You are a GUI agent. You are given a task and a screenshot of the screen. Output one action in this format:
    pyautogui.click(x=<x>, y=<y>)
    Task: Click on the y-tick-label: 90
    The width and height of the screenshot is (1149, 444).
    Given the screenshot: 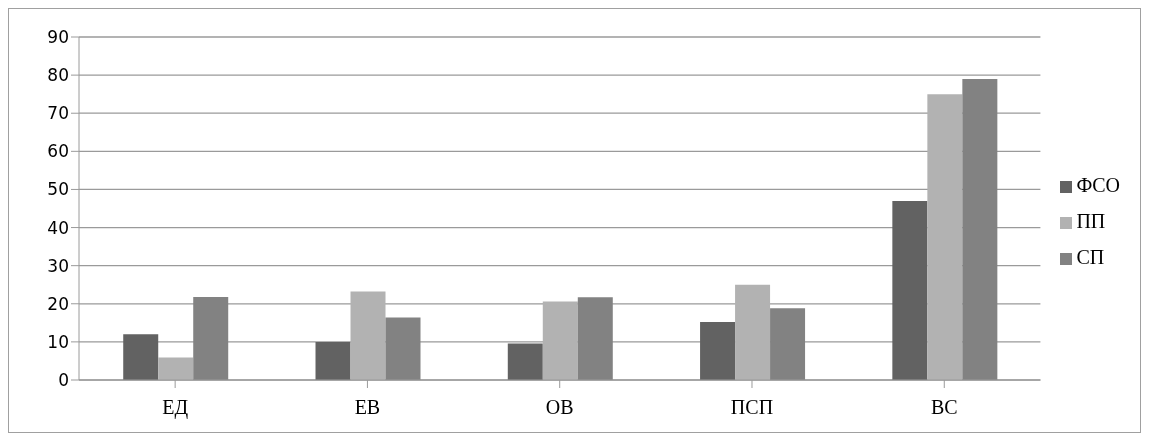 What is the action you would take?
    pyautogui.click(x=58, y=37)
    